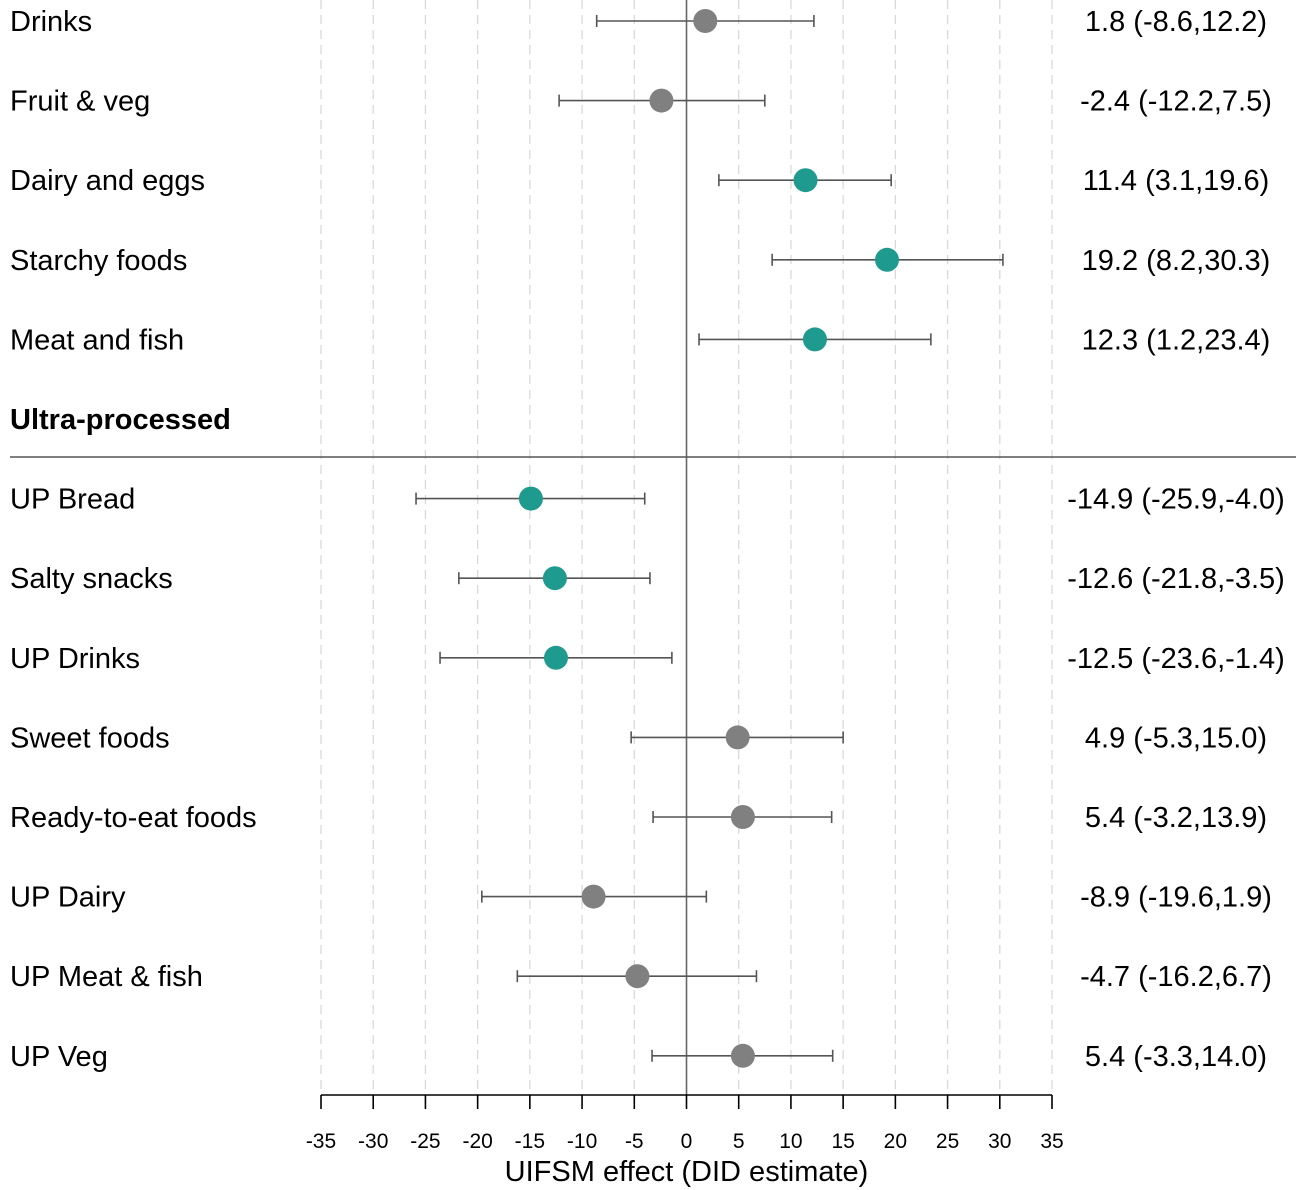 The image size is (1308, 1190). Describe the element at coordinates (106, 977) in the screenshot. I see `row-label: UP Meat & fish` at that location.